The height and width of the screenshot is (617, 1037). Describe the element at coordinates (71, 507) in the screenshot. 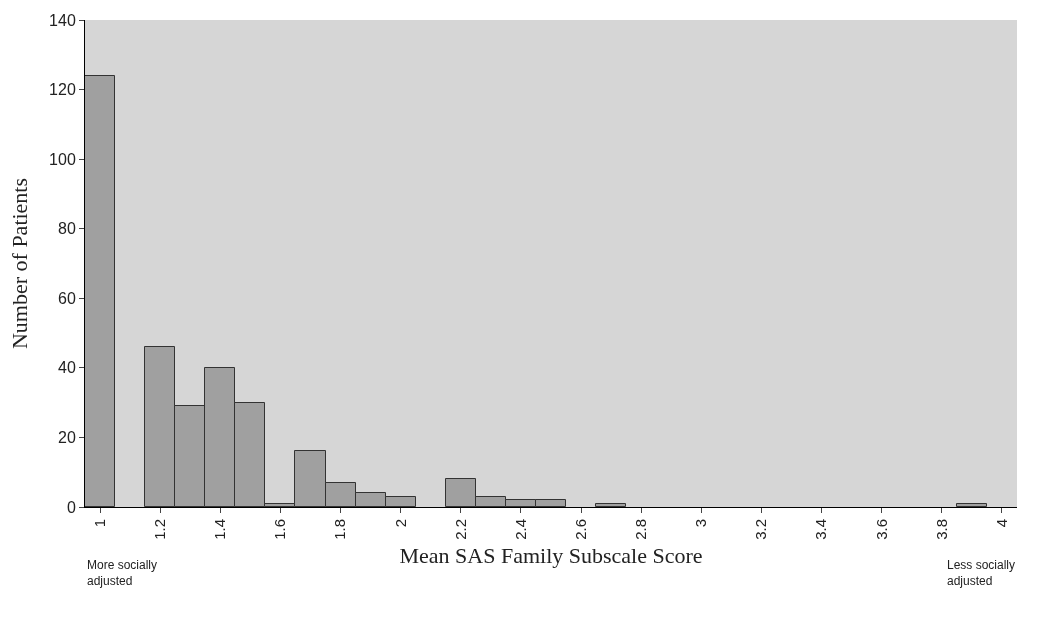

I see `y-tick-label: 0` at that location.